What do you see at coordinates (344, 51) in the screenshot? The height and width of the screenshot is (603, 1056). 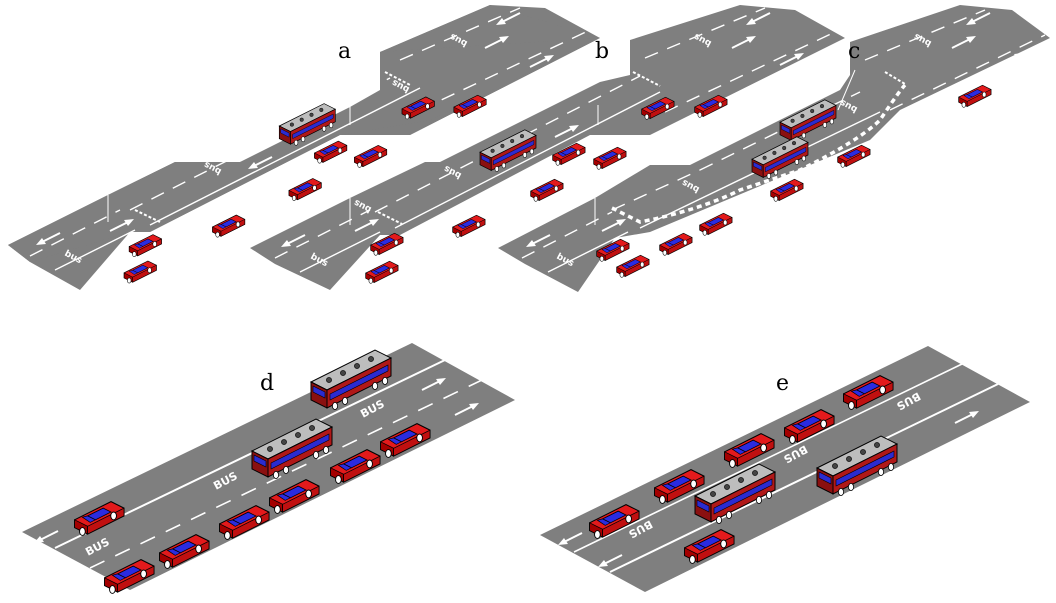 I see `panel-label-a: a` at bounding box center [344, 51].